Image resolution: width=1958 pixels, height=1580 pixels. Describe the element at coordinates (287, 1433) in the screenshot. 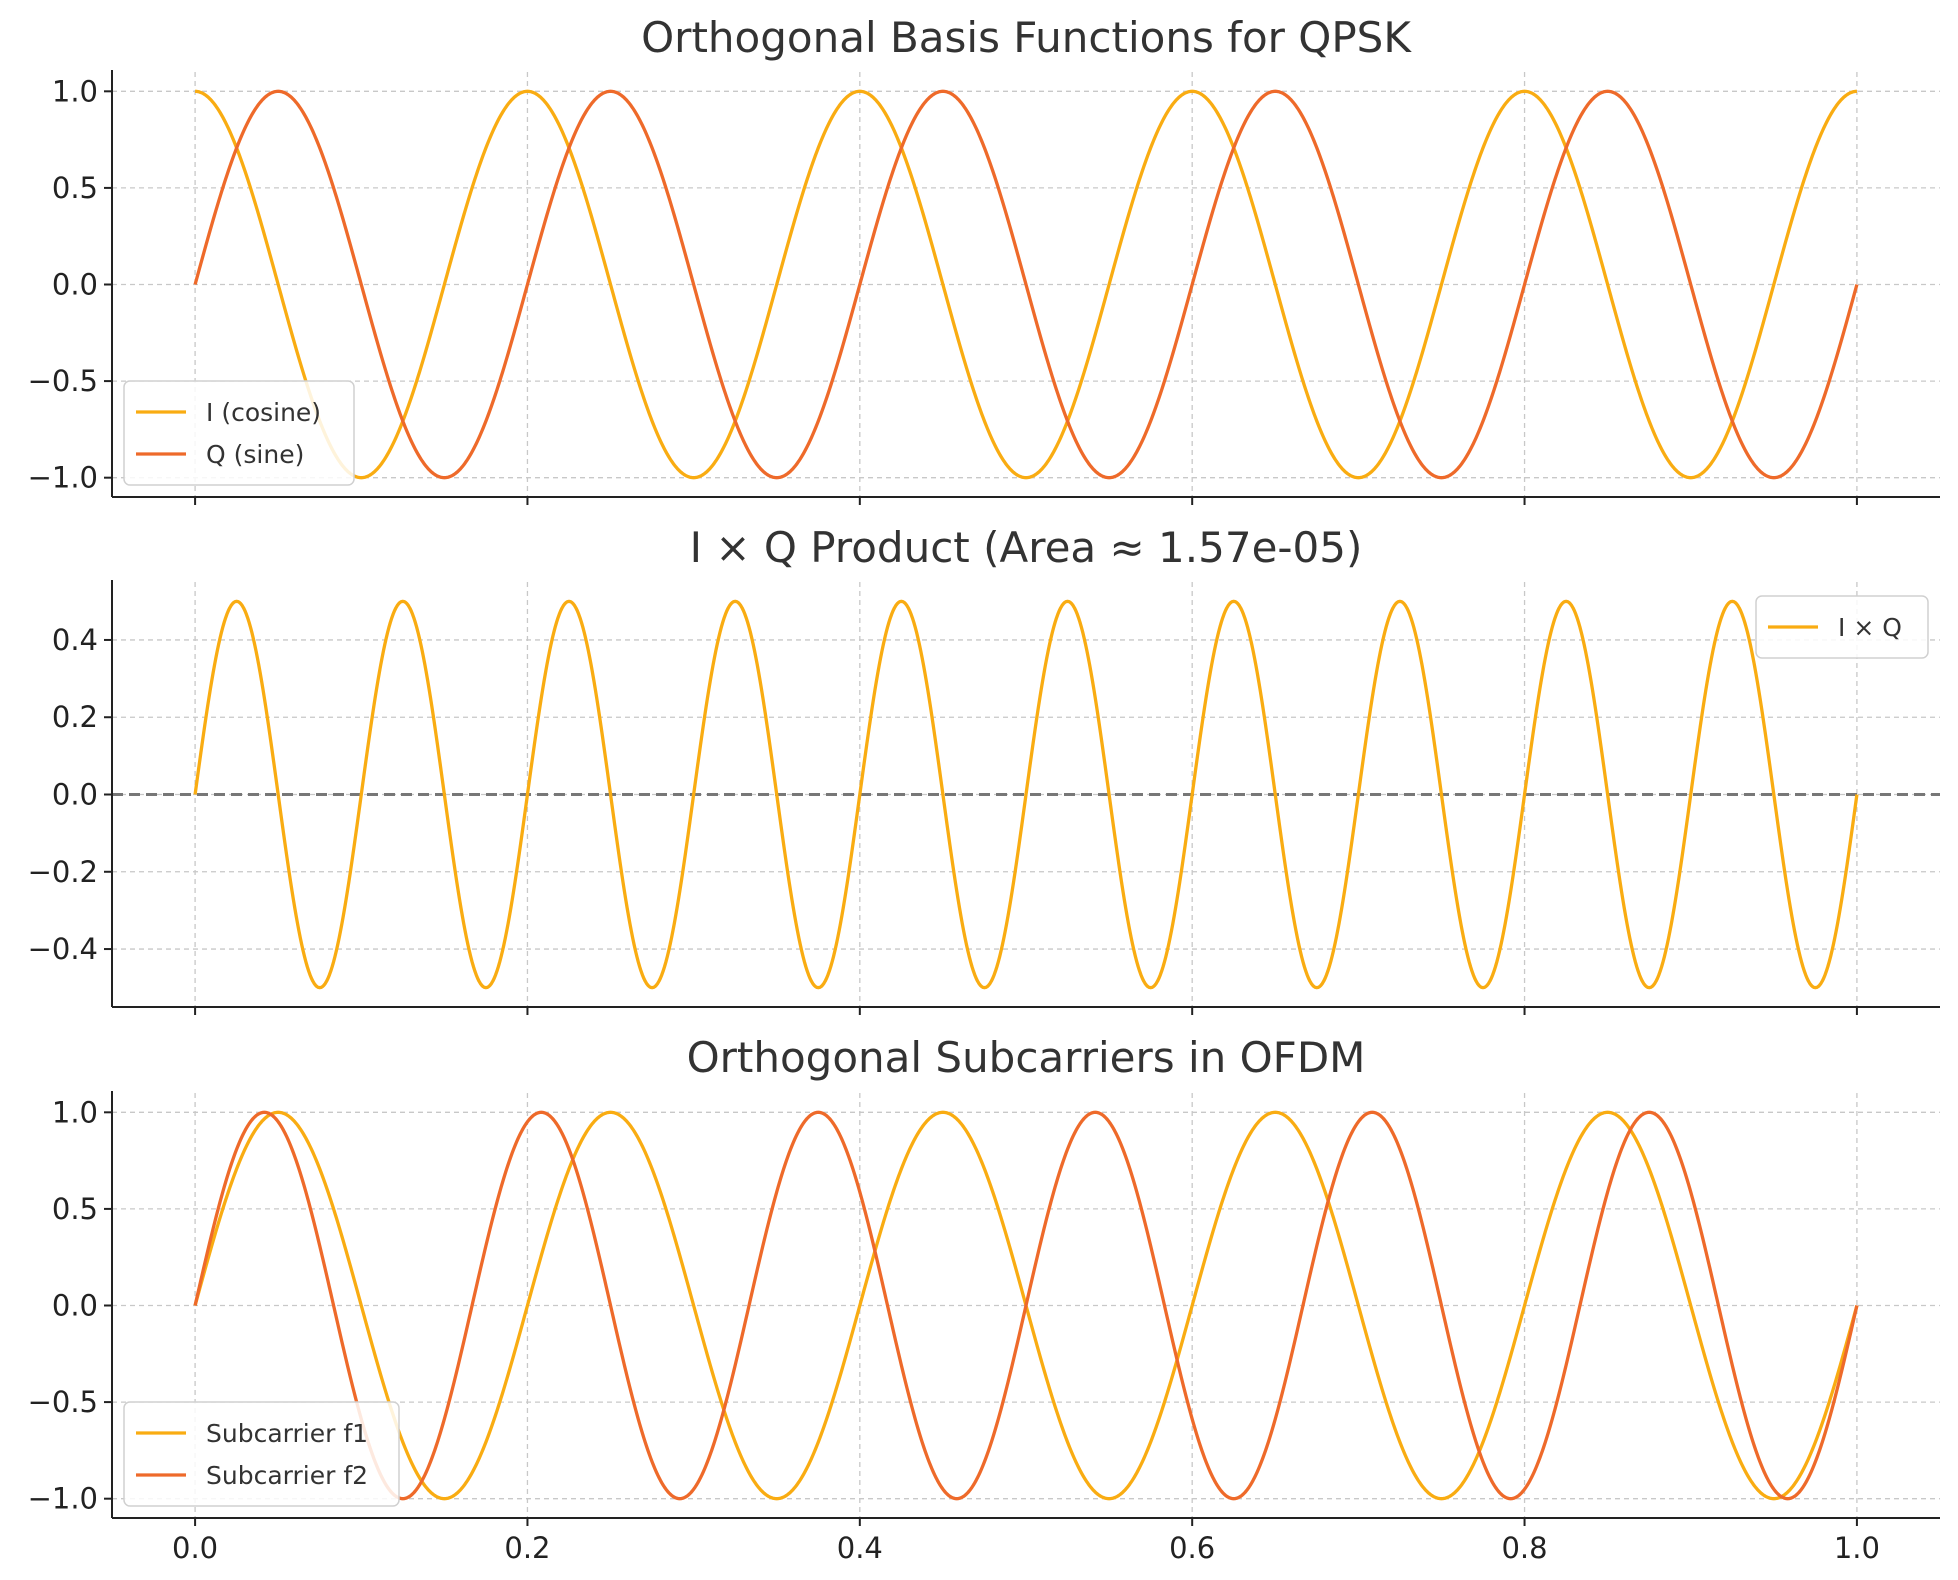

I see `legend-label: Subcarrier f1` at that location.